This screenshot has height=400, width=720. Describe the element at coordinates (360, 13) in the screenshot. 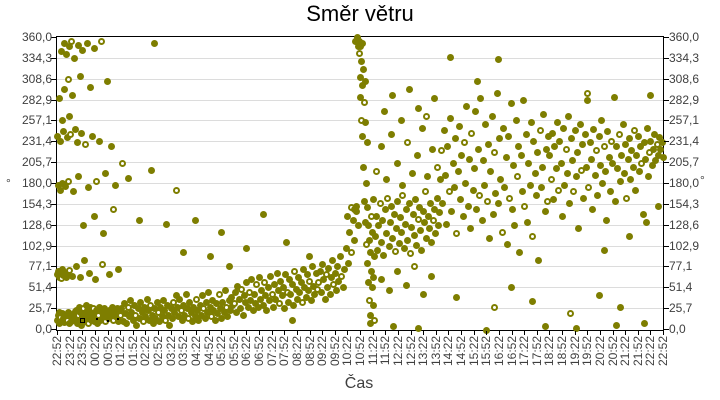

I see `chart-title: Směr větru` at that location.